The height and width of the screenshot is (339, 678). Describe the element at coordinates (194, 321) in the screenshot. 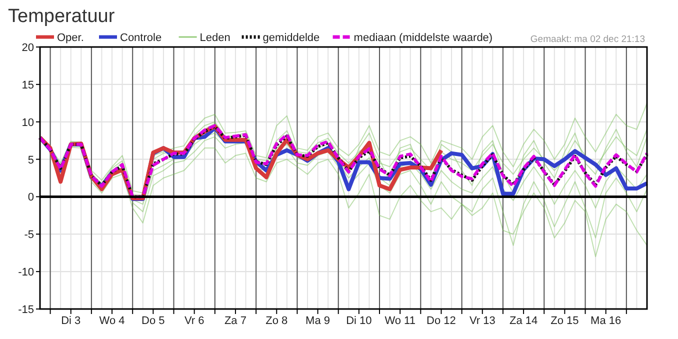

I see `x-tick-label: Vr 6` at that location.